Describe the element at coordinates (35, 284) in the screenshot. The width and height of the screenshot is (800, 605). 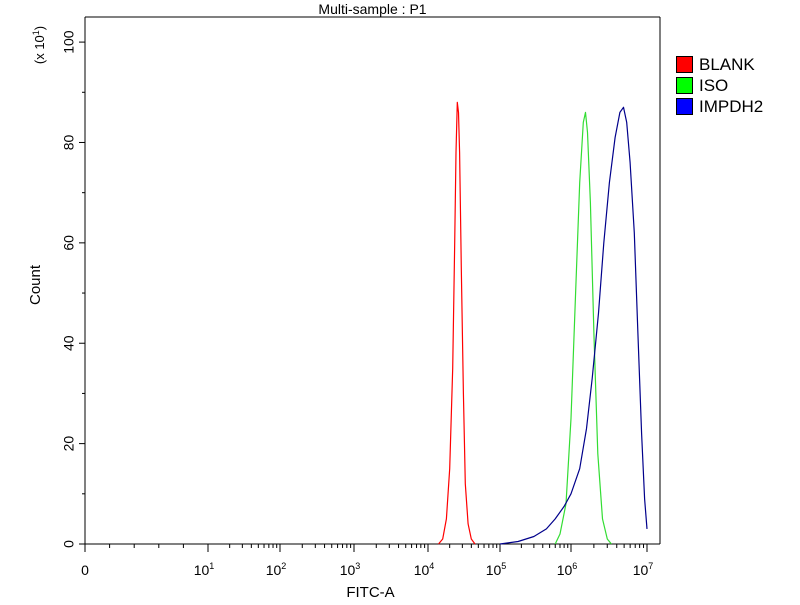
I see `y-axis-label: Count` at that location.